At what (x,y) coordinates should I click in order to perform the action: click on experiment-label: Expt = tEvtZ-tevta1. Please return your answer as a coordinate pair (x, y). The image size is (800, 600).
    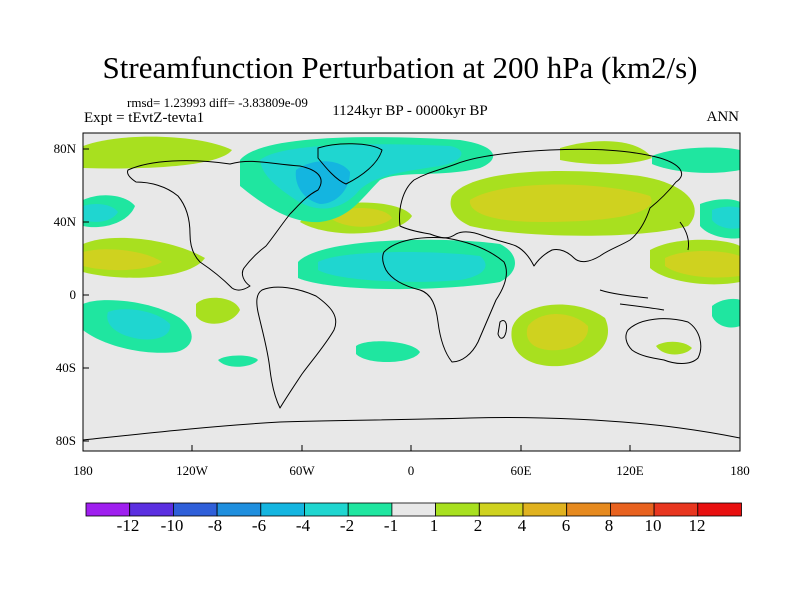
    Looking at the image, I should click on (144, 118).